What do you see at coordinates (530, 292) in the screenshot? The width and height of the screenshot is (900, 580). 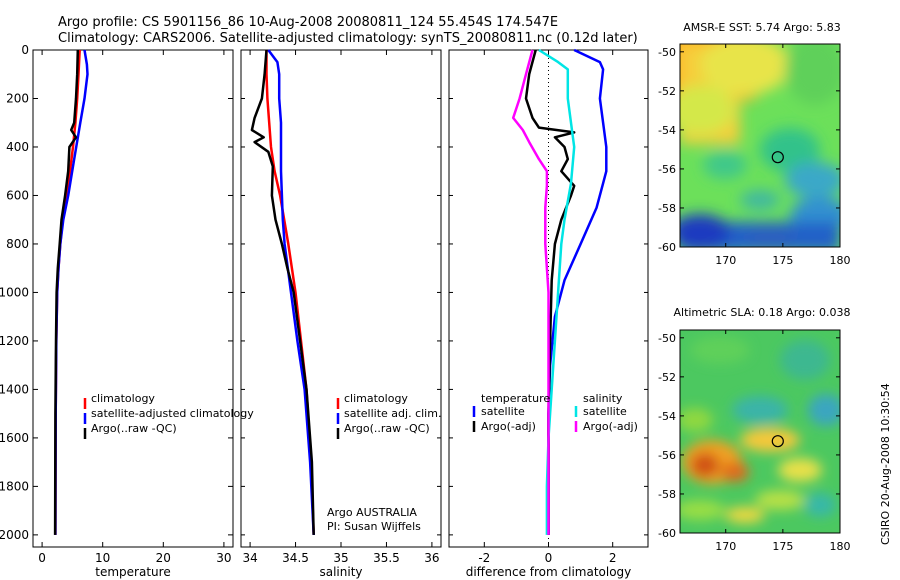 I see `series-line-salinity-argo-adj` at bounding box center [530, 292].